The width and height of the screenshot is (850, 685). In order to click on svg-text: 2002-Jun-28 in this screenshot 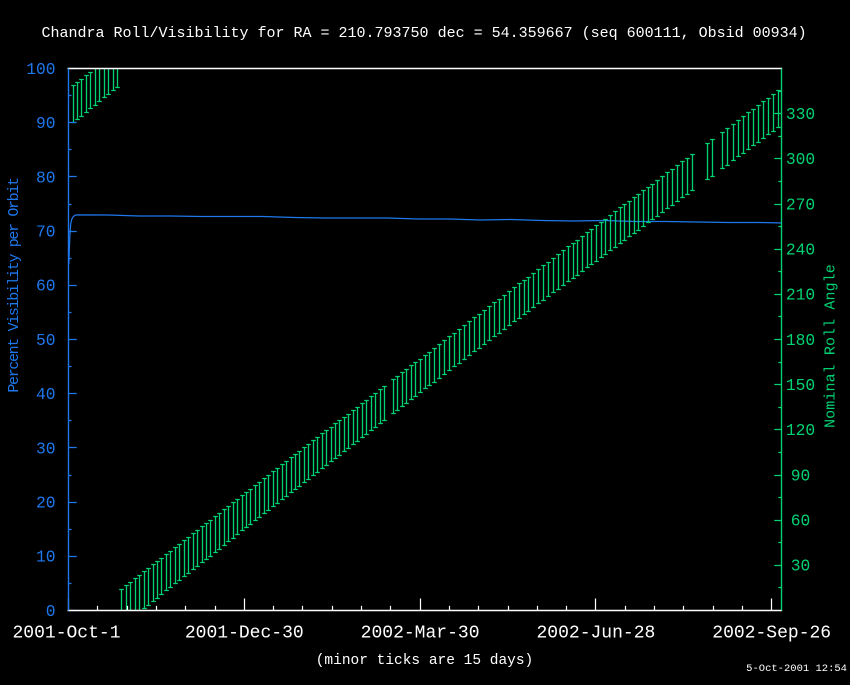, I will do `click(595, 634)`.